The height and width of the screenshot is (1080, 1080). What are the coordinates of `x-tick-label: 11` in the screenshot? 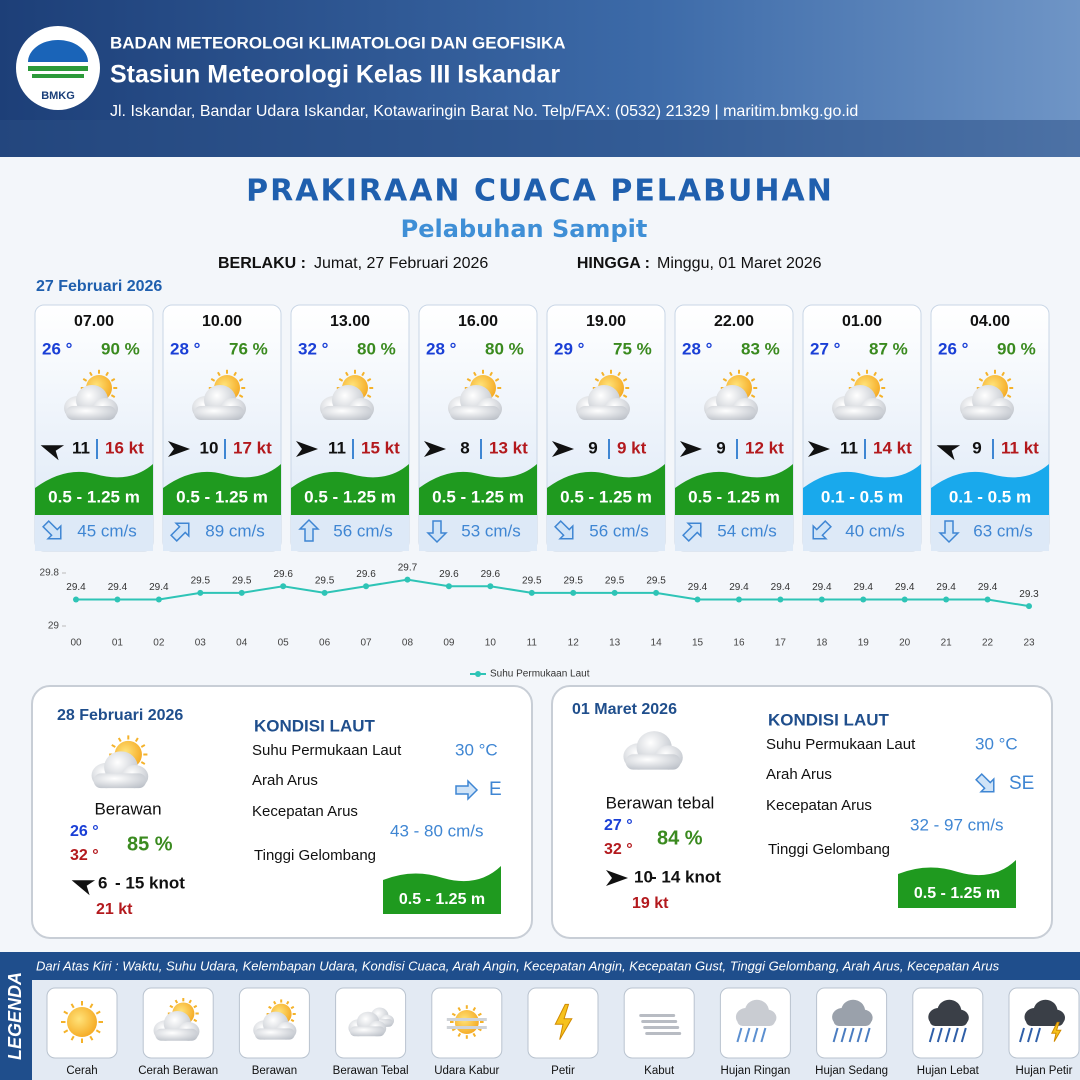 It's located at (532, 643).